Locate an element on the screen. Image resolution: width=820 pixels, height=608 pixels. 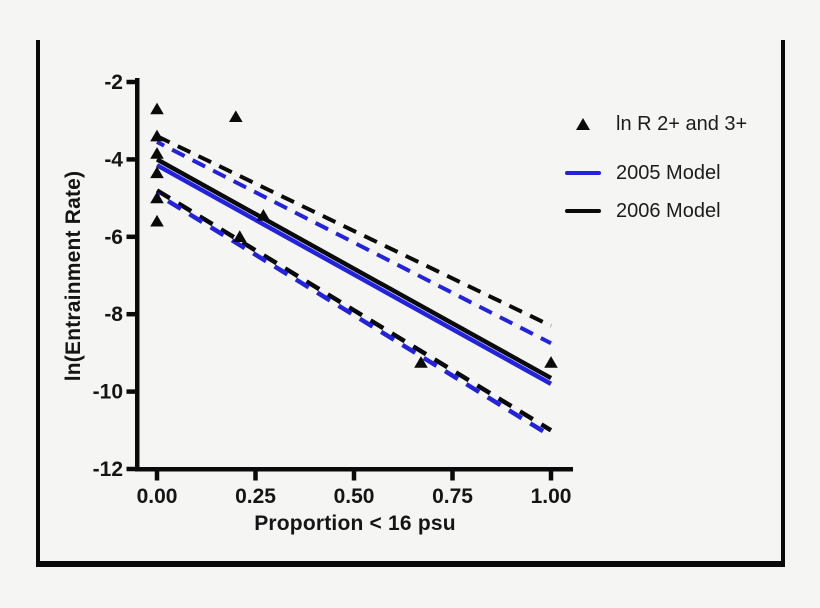
y-tick-label: -6 is located at coordinates (113, 237).